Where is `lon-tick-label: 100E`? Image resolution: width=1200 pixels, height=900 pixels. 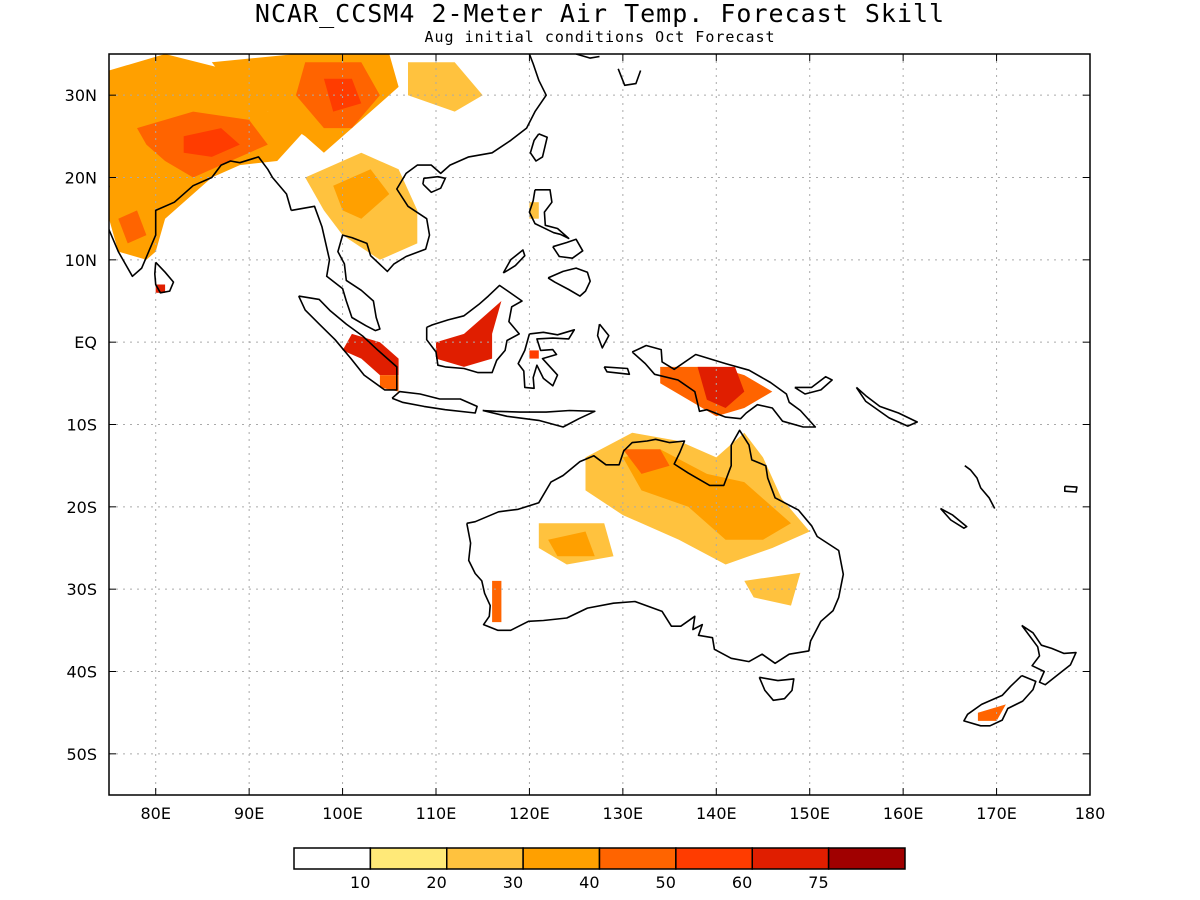 lon-tick-label: 100E is located at coordinates (342, 813).